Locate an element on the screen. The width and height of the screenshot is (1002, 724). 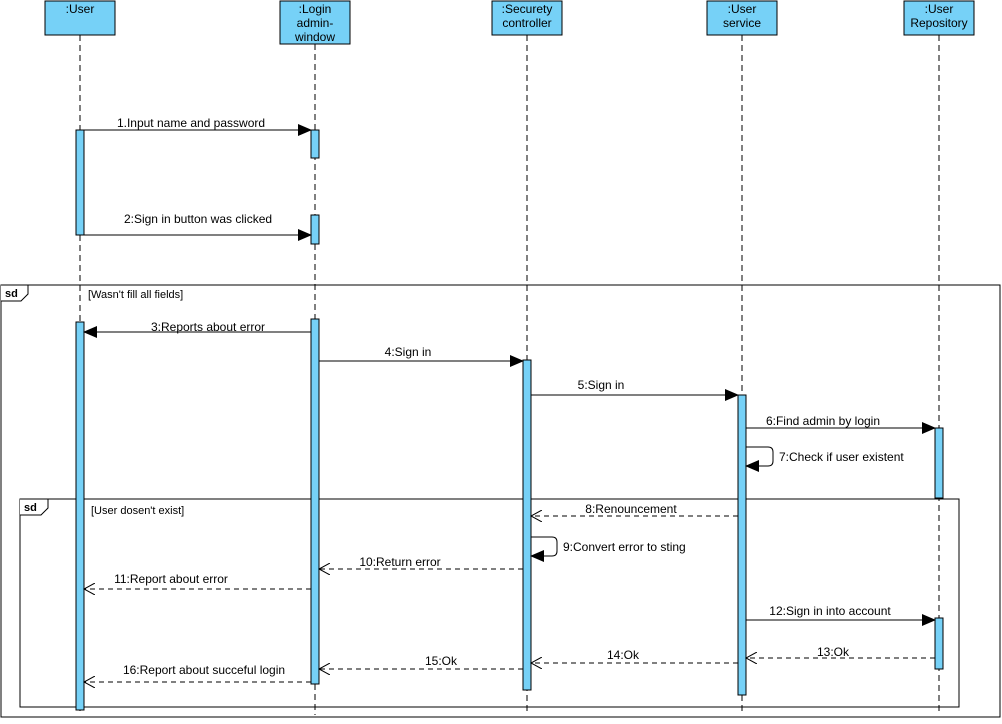
message-13-label: 13:Ok is located at coordinates (833, 652).